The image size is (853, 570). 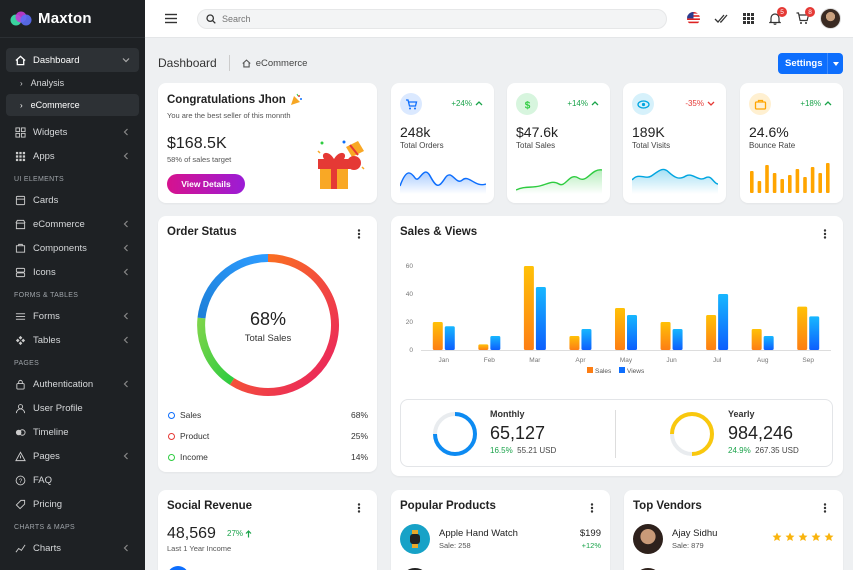 I want to click on brand: Maxton, so click(x=72, y=19).